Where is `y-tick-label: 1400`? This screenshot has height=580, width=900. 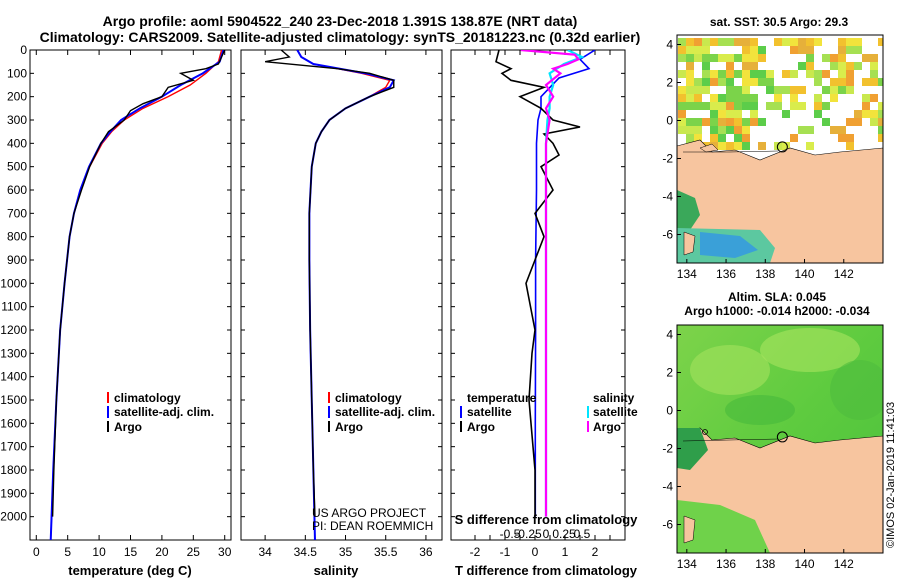
y-tick-label: 1400 is located at coordinates (13, 377).